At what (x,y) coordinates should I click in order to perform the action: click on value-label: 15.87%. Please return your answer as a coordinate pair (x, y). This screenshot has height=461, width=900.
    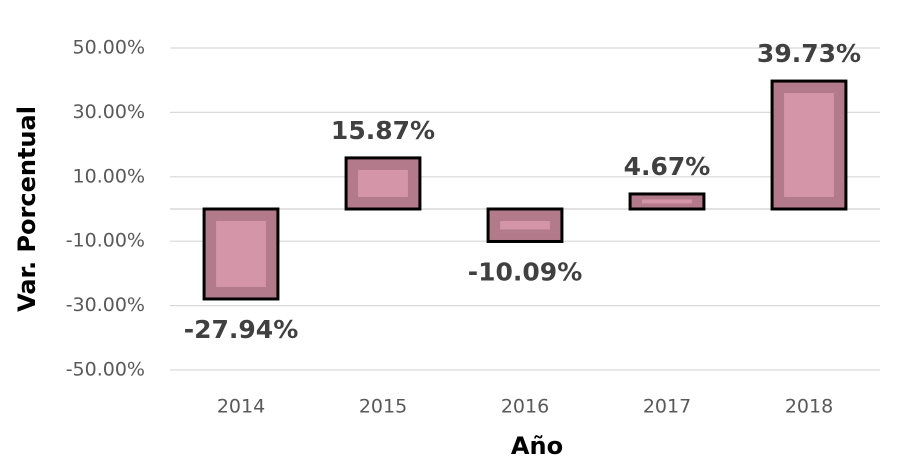
    Looking at the image, I should click on (383, 130).